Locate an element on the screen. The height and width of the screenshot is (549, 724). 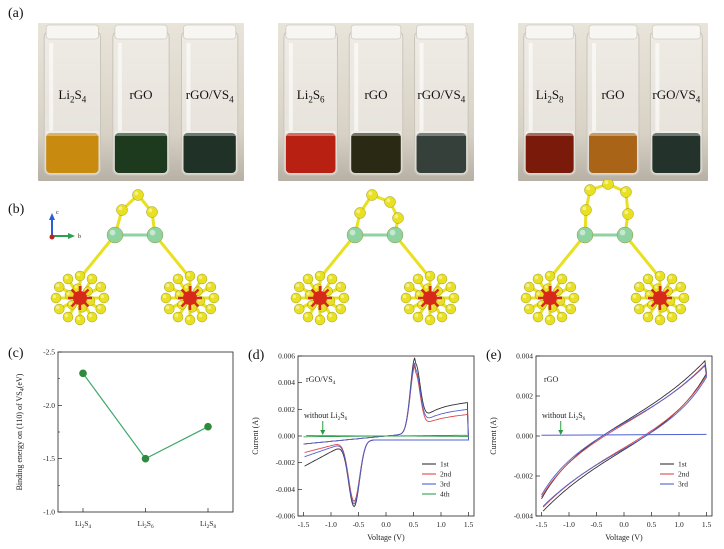
vial-label: Li2S8 is located at coordinates (549, 96).